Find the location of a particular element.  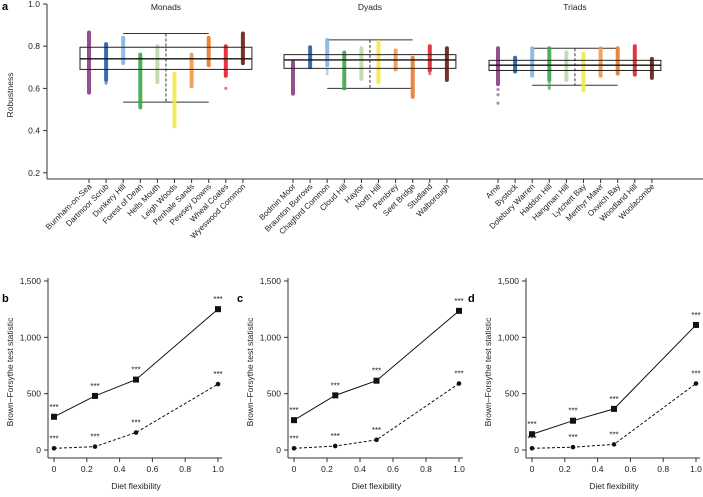

y-tick-label: 0.4 is located at coordinates (34, 131).